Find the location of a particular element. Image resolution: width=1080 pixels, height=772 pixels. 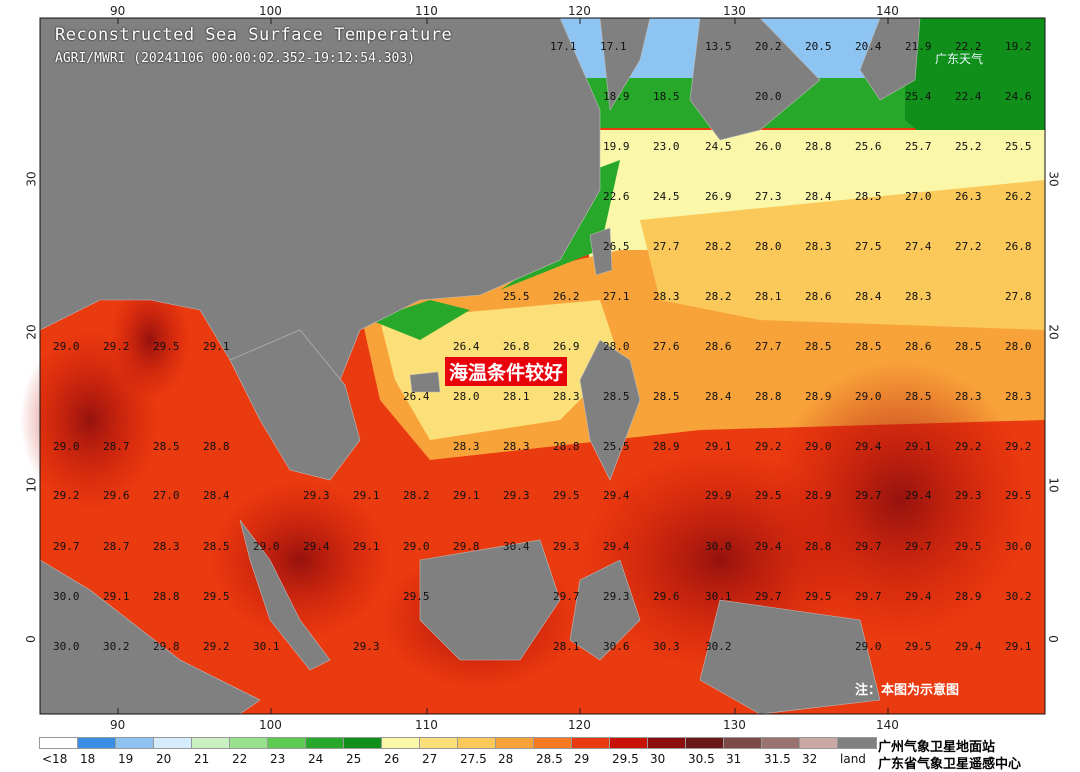

sst-value: 26.4 is located at coordinates (466, 346).